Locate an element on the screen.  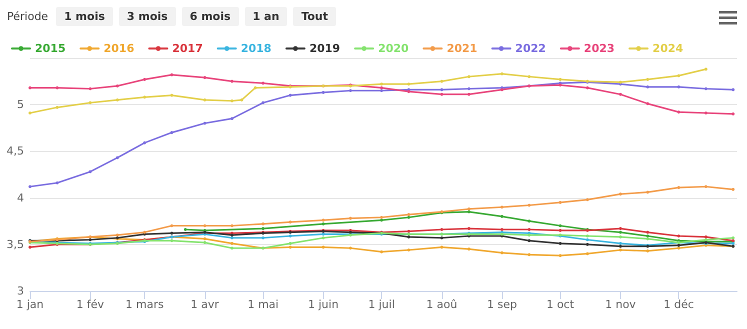
legend-label: 2020 is located at coordinates (394, 48).